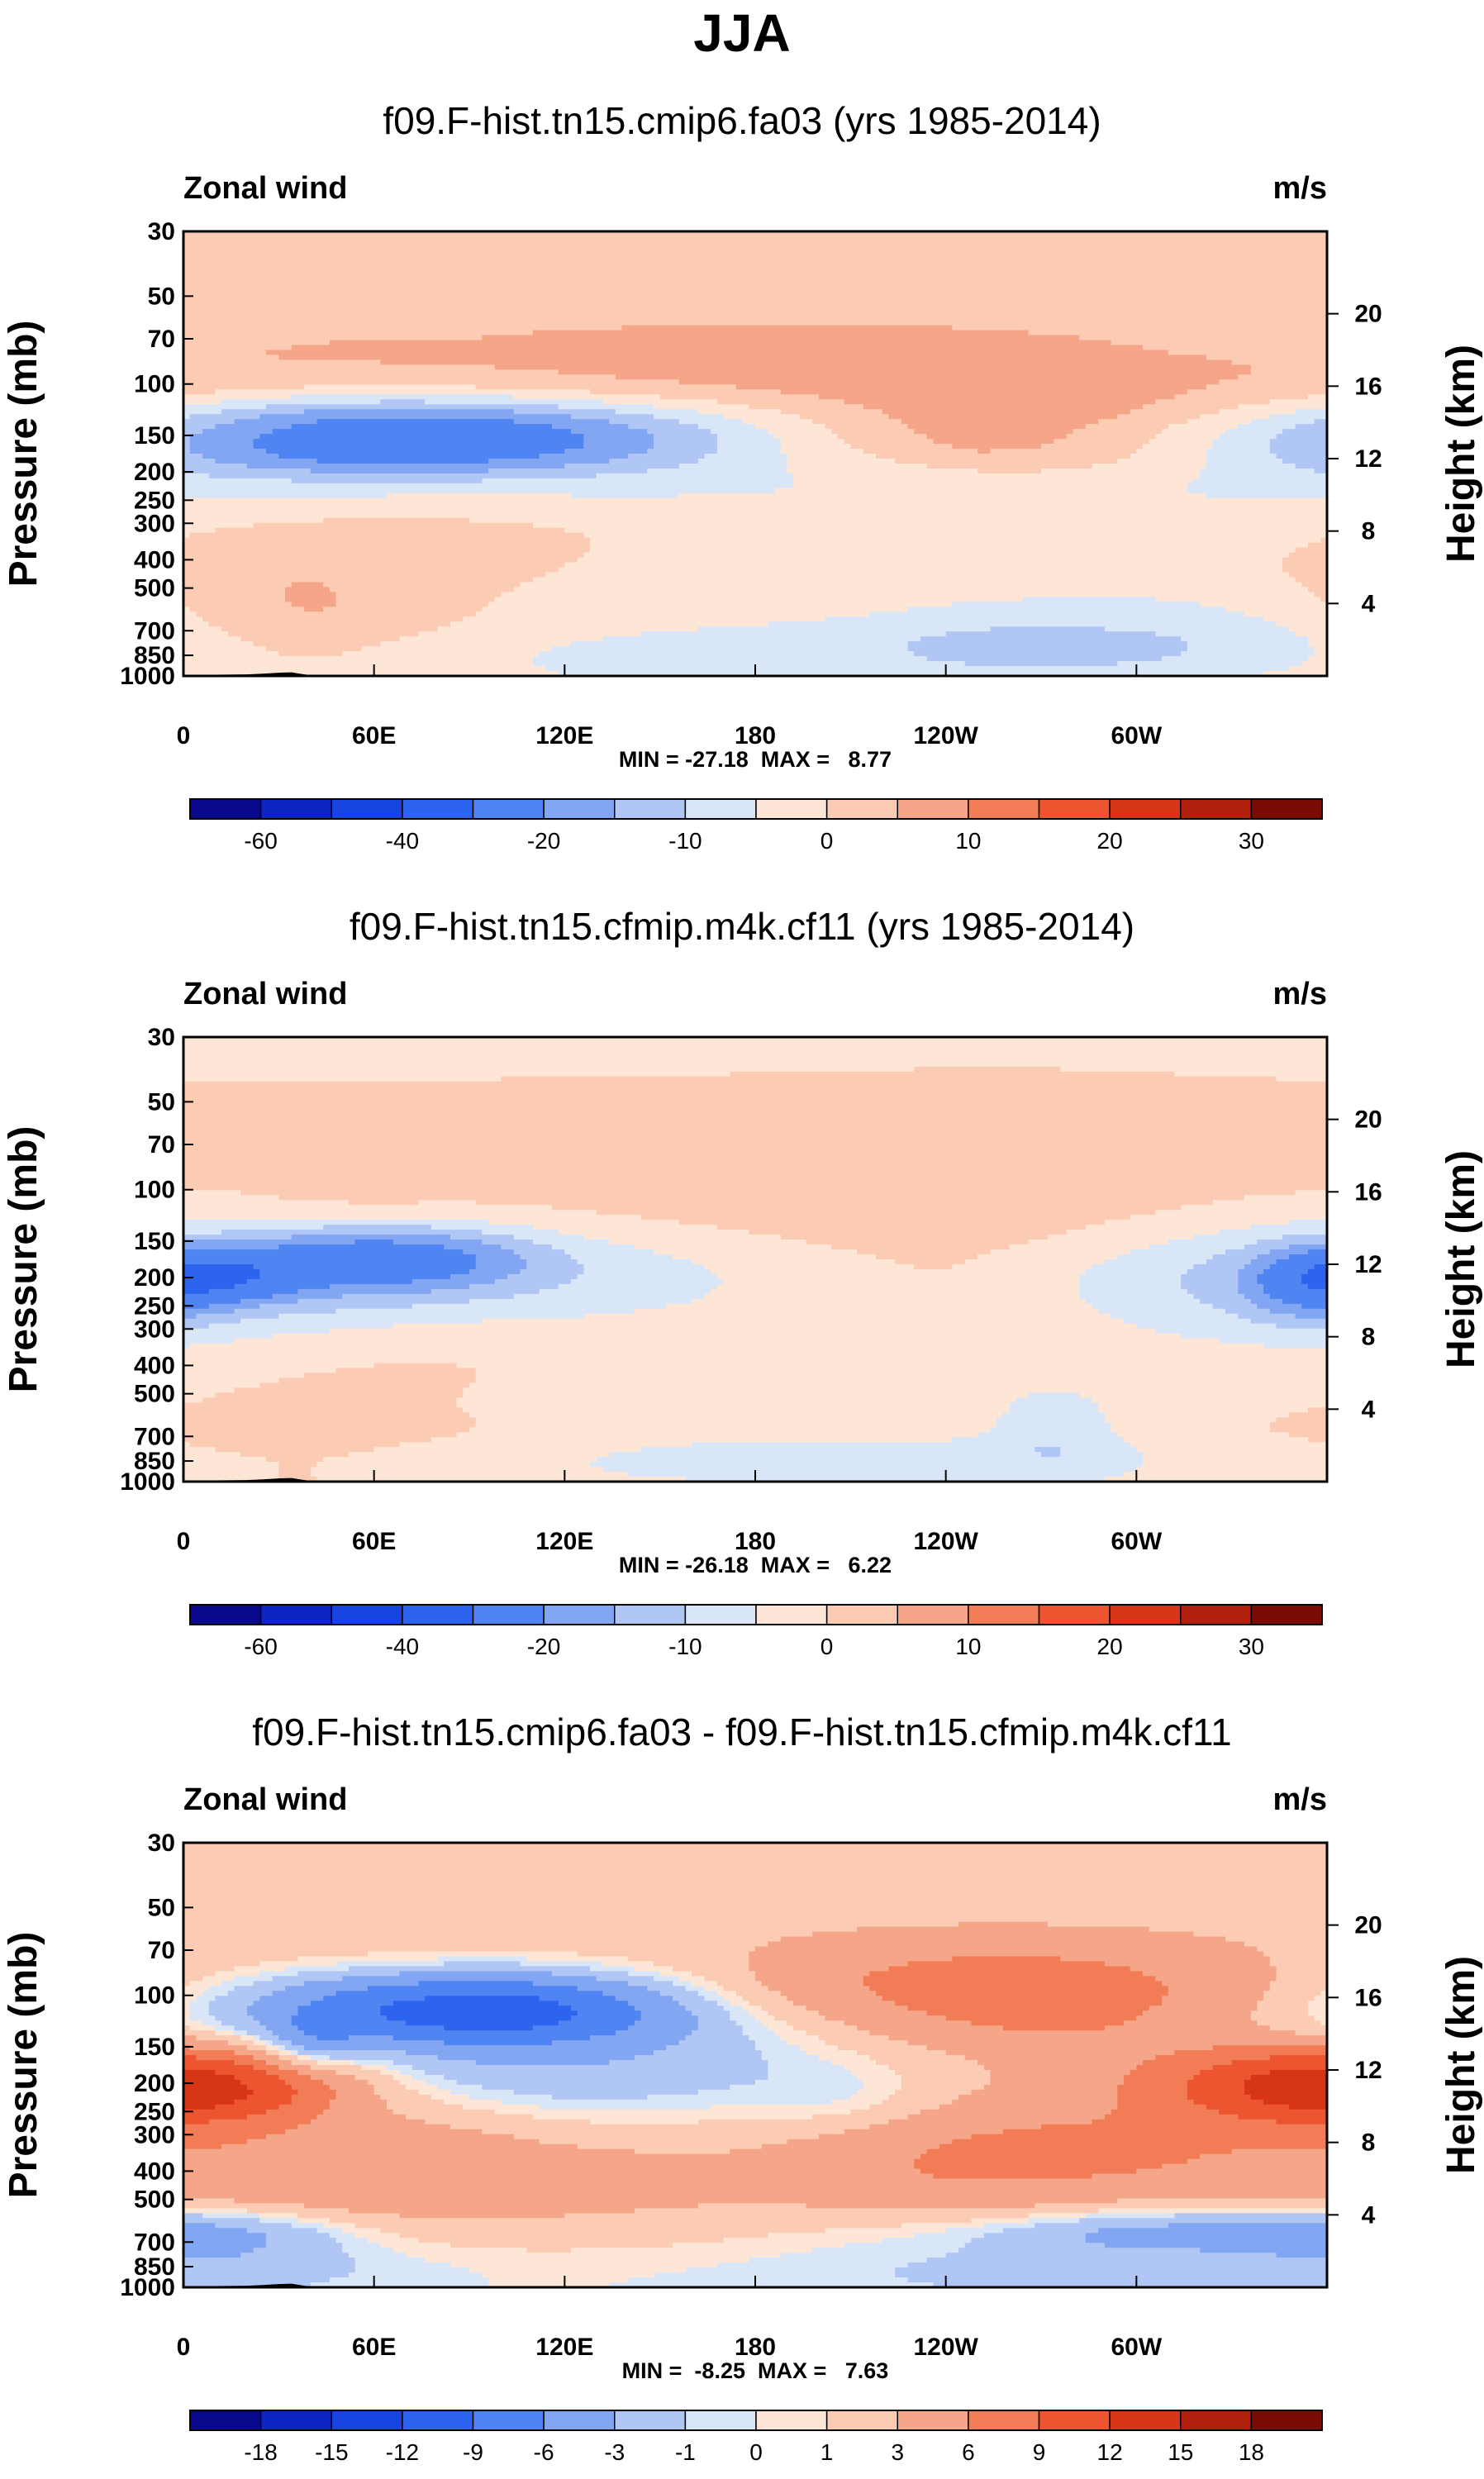  I want to click on pressure-tick-label: 500, so click(154, 588).